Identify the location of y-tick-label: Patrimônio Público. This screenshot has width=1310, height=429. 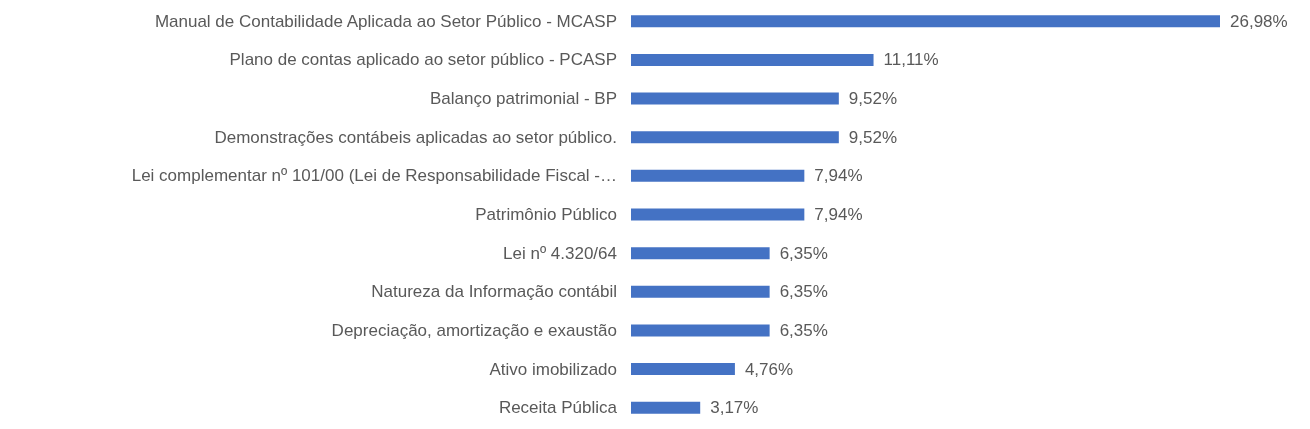
(546, 214).